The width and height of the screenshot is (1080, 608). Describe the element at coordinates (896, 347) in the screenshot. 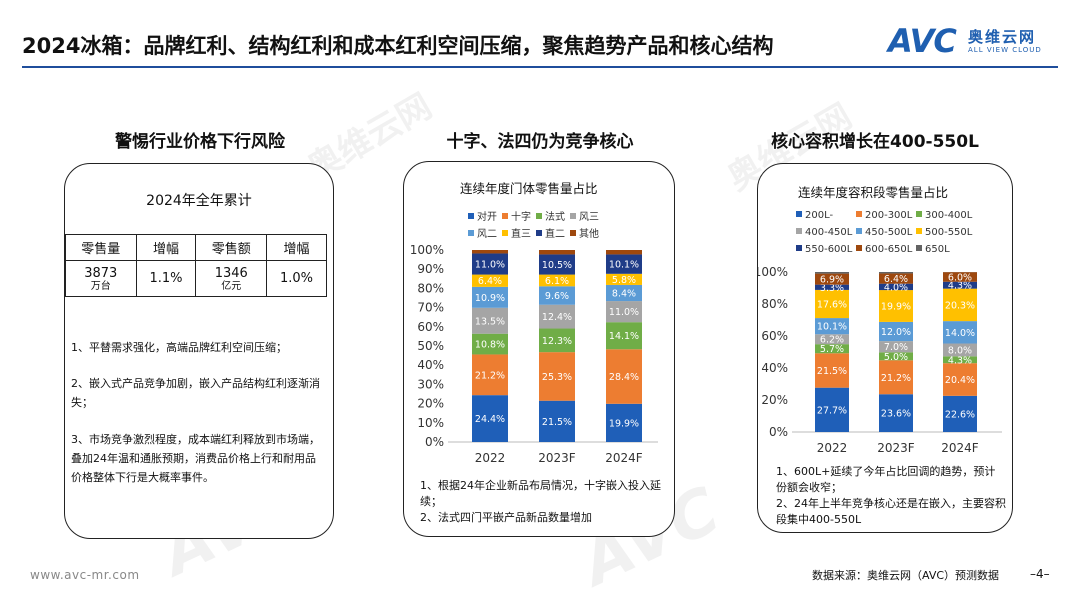

I see `data-label: 7.0%` at that location.